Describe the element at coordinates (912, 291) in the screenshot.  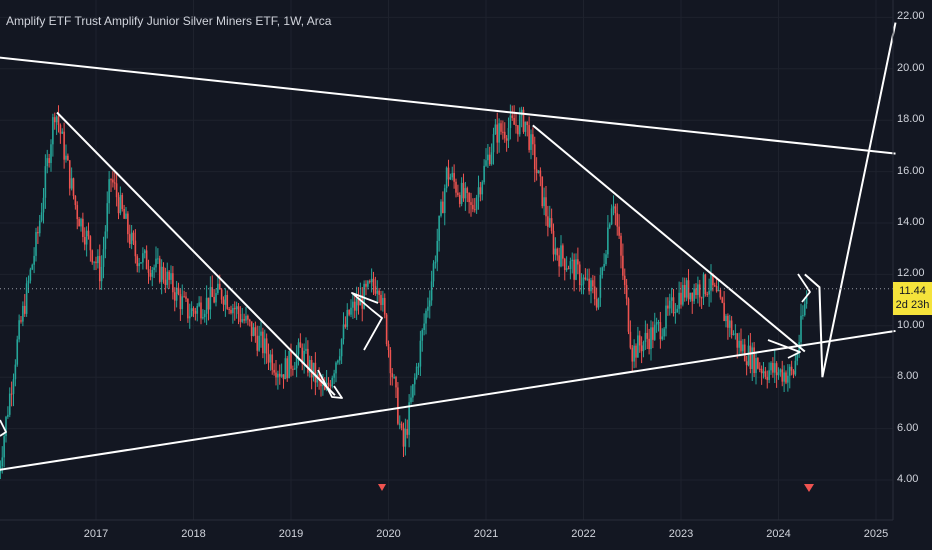
I see `last-price-value: 11.44` at that location.